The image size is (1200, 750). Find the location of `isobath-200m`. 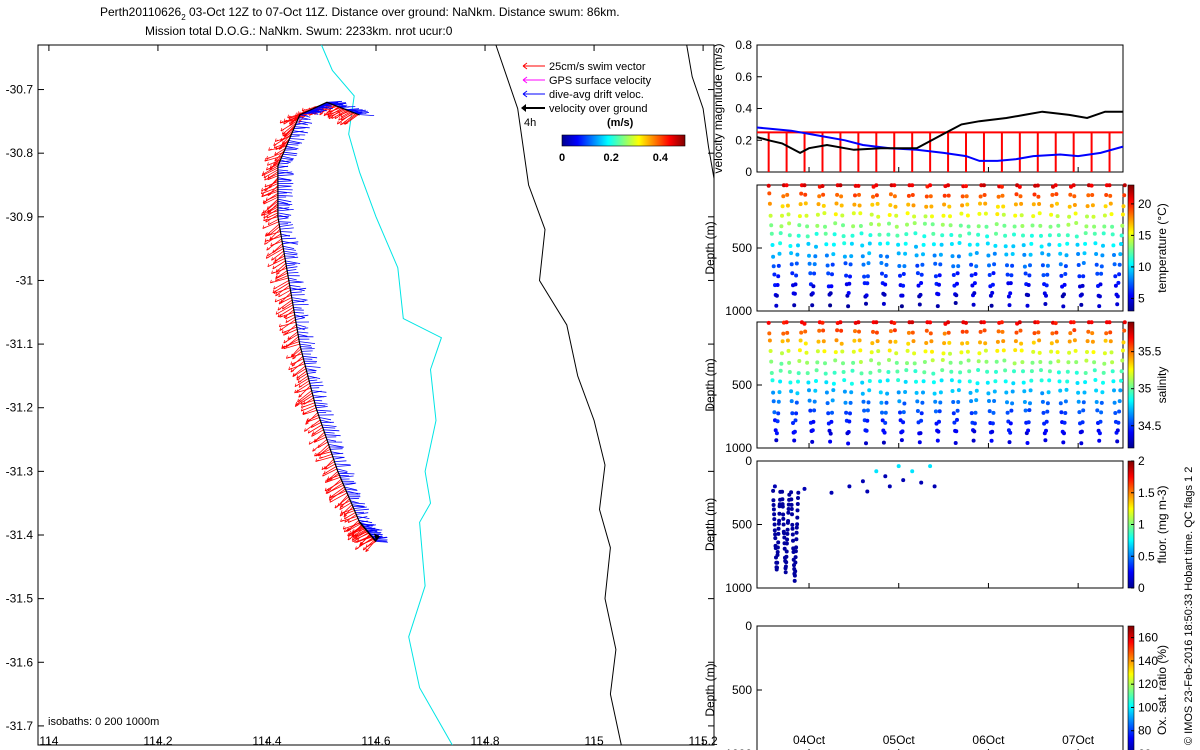

isobath-200m is located at coordinates (387, 395).